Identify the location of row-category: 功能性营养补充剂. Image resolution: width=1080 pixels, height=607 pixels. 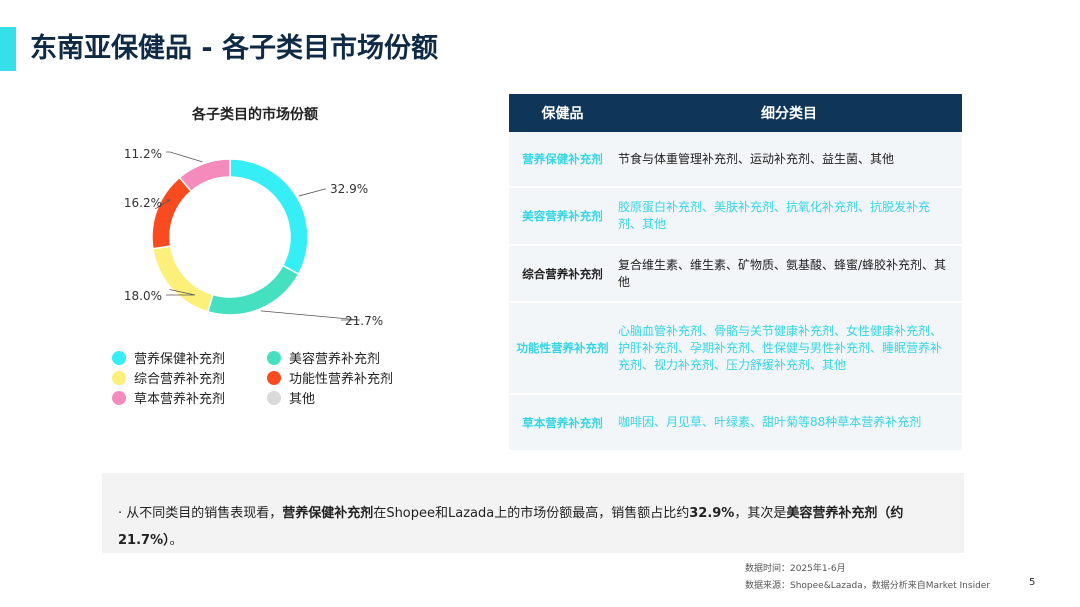
(562, 348).